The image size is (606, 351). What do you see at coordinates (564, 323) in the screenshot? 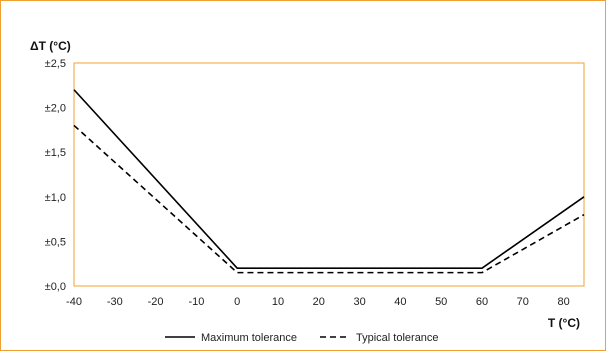
I see `x-axis-title: T (°C)` at bounding box center [564, 323].